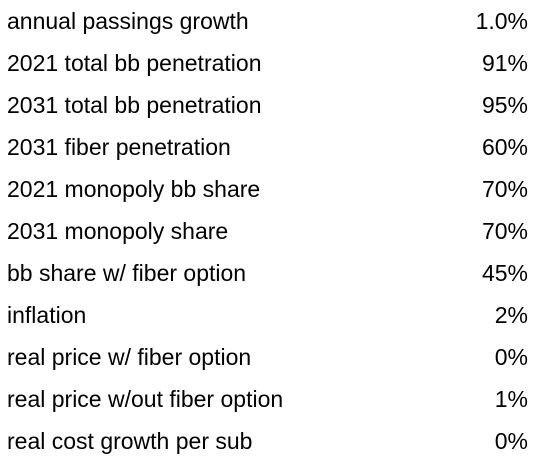 This screenshot has height=462, width=554. What do you see at coordinates (277, 147) in the screenshot?
I see `table-row: 2031 fiber penetration 60%` at bounding box center [277, 147].